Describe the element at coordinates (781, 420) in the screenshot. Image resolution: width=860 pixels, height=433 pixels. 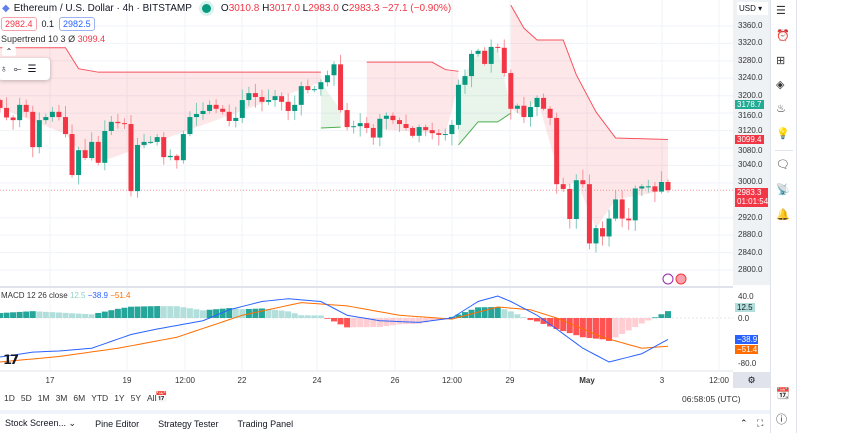
I see `help-icon: ⓘ` at that location.